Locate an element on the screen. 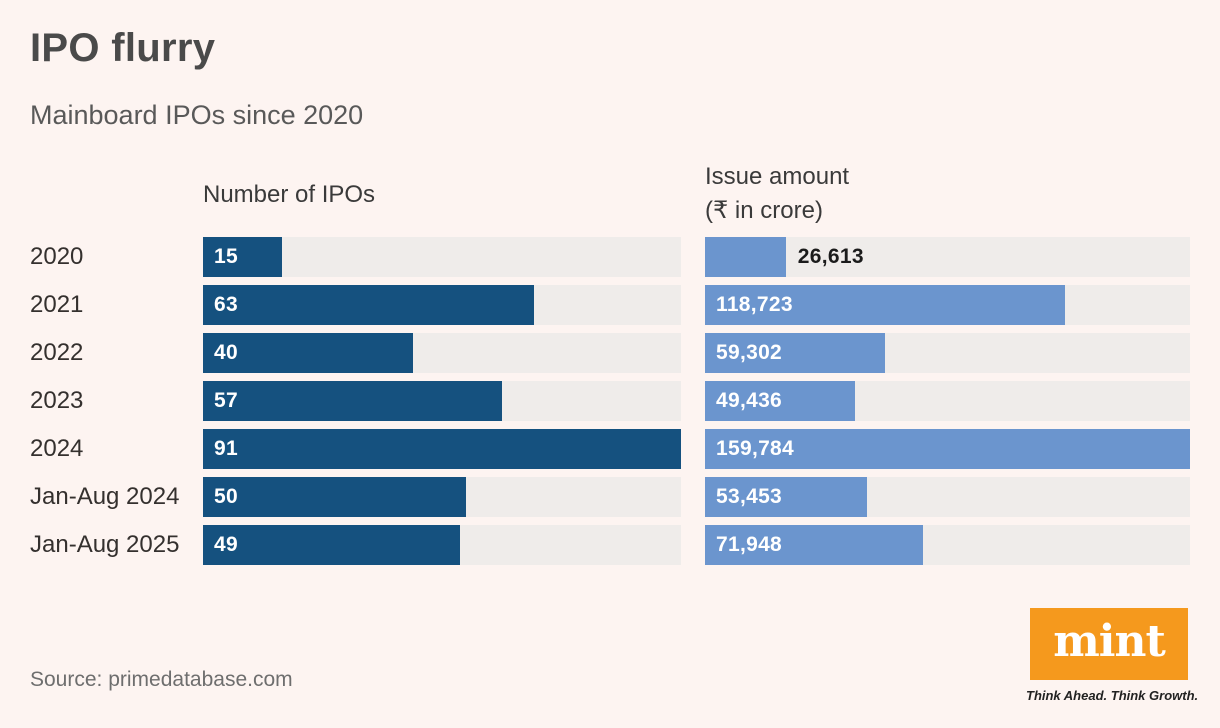 This screenshot has height=728, width=1220. mint-logo: mint is located at coordinates (1109, 644).